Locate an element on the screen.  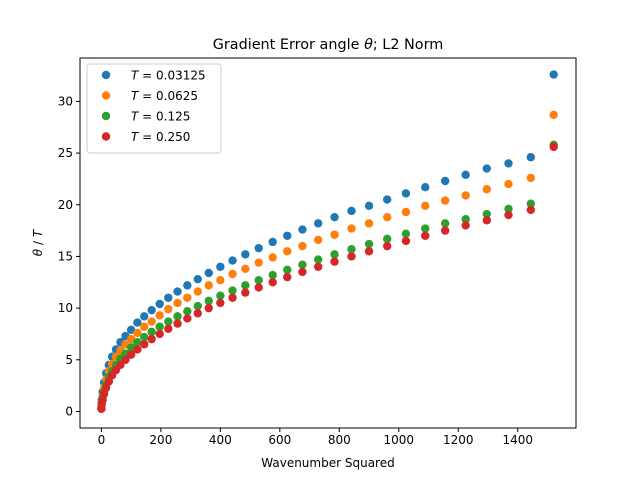
y-tick-label: 15 is located at coordinates (65, 256).